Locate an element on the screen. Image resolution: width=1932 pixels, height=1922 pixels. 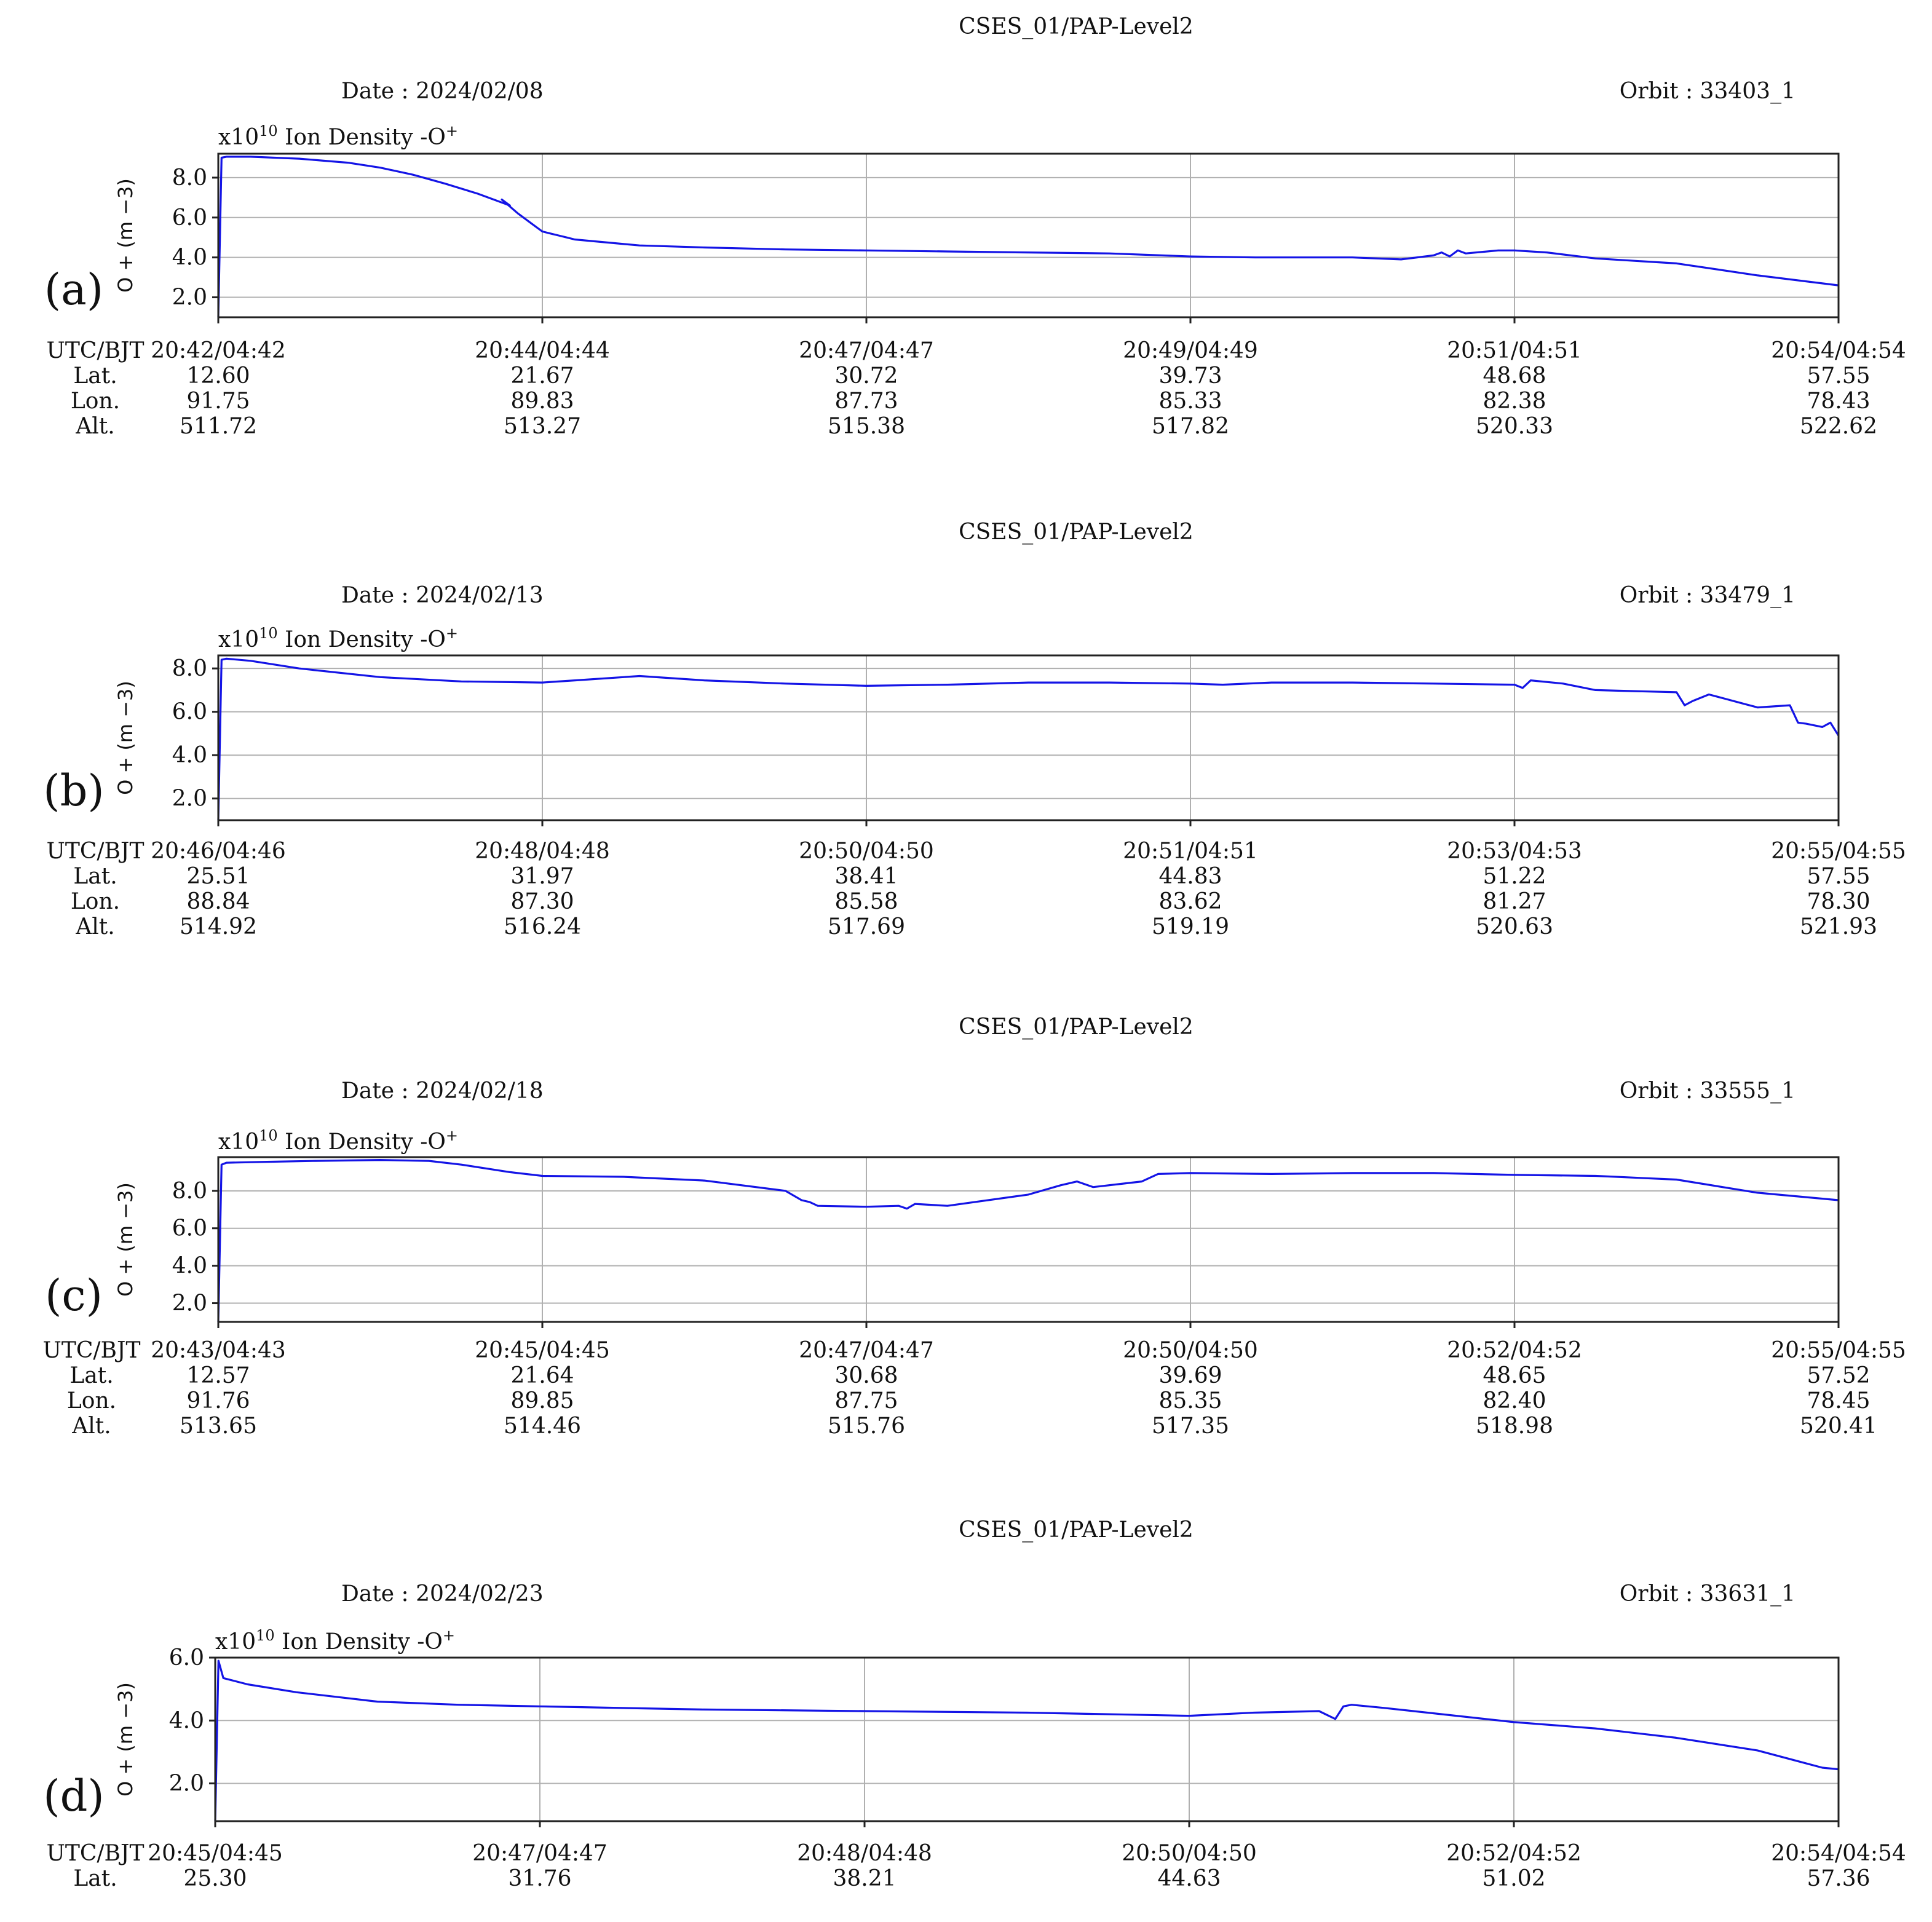
orbit-label: Orbit : 33631_1 is located at coordinates (1707, 1594).